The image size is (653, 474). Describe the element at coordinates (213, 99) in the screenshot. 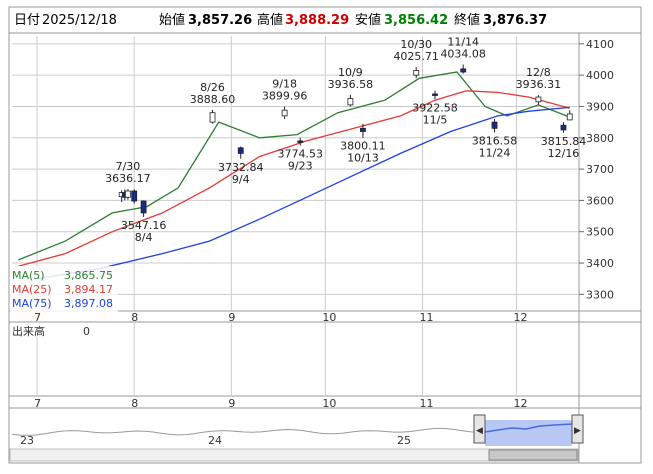

I see `price-annotation: 3888.60` at that location.